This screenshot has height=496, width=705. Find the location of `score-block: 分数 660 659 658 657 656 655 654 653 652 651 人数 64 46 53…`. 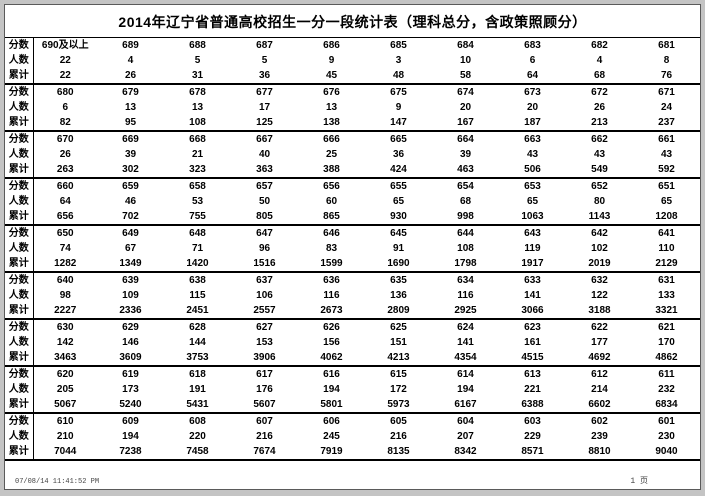

score-block: 分数 660 659 658 657 656 655 654 653 652 651 人数 64 46 53… is located at coordinates (352, 201).